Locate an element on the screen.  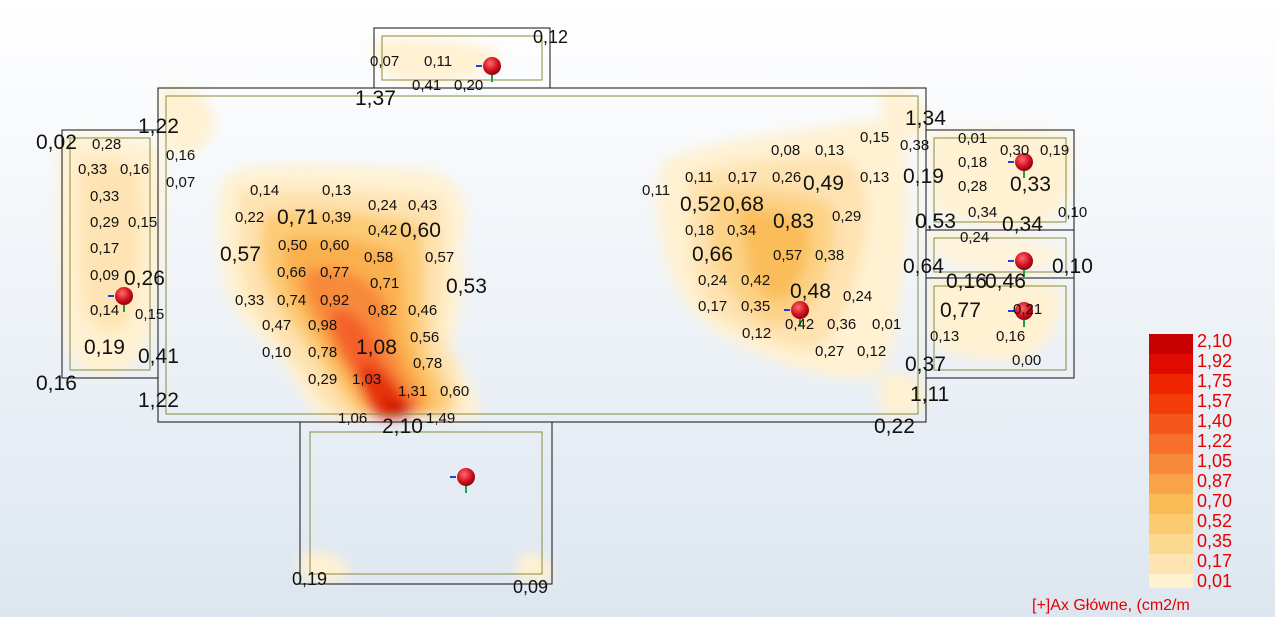
value-label: 0,58 is located at coordinates (379, 257).